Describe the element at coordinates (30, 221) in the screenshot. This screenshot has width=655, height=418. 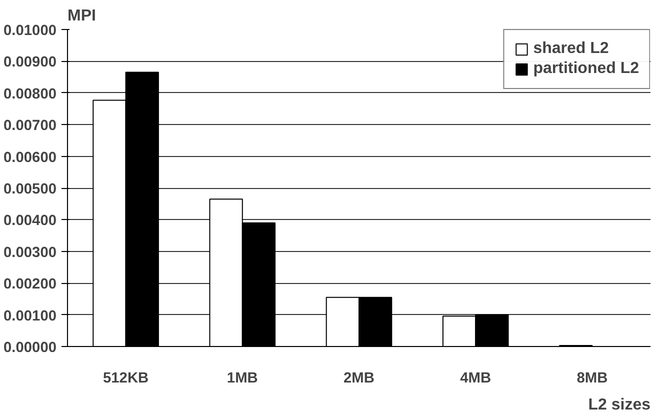
I see `y-tick-label: 0.00400` at that location.